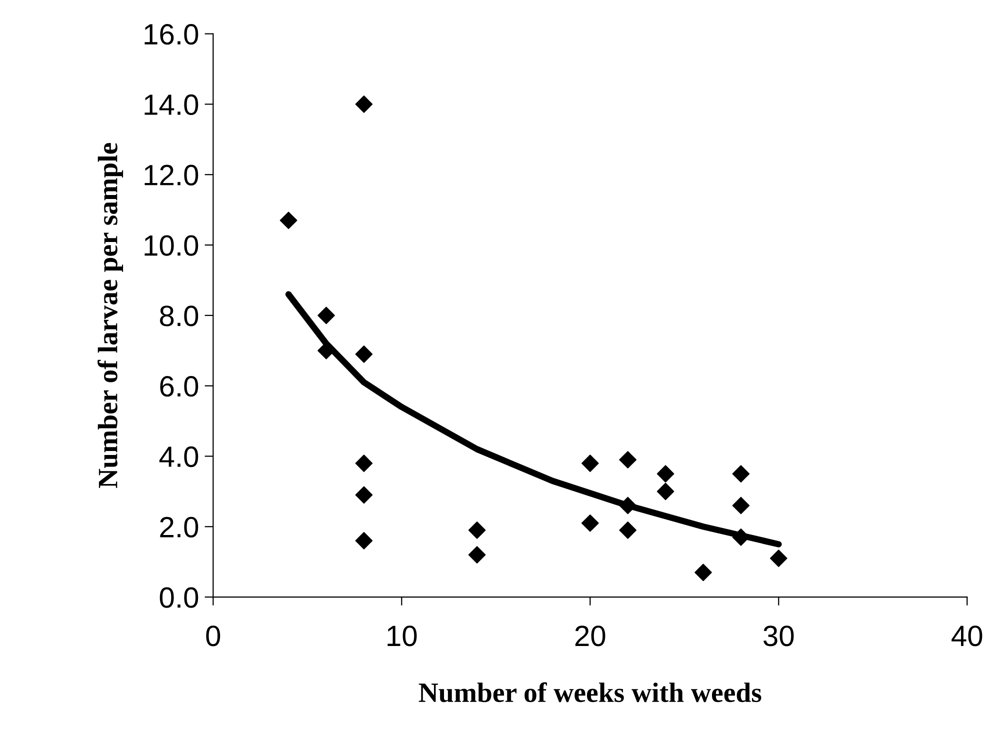  Describe the element at coordinates (171, 34) in the screenshot. I see `y-tick-label: 16.0` at that location.